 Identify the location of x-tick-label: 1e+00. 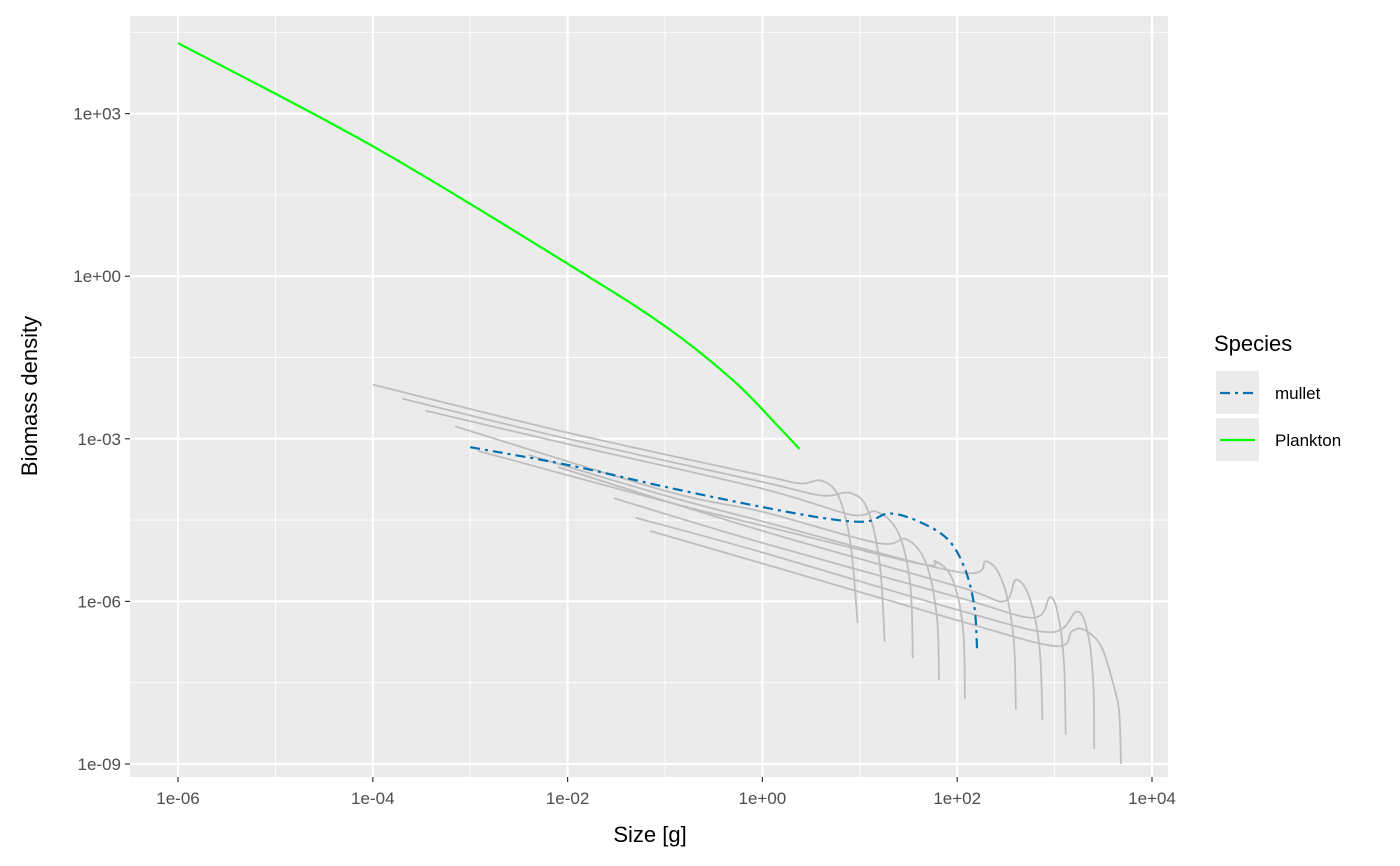
(763, 798).